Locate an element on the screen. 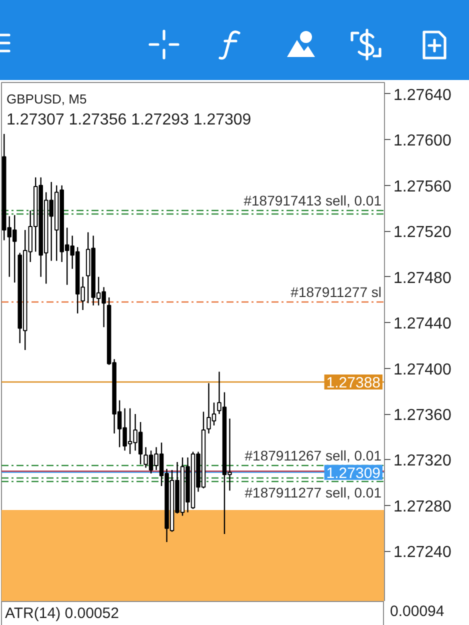 The width and height of the screenshot is (469, 625). y-tick-label: 1.27480 is located at coordinates (423, 278).